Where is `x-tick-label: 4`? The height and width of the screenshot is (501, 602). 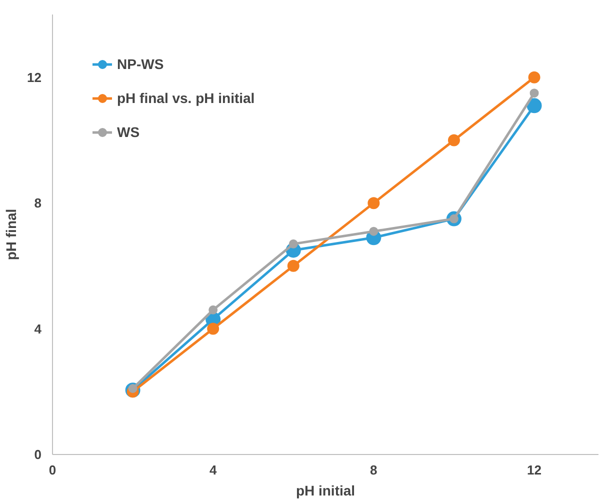
x-tick-label: 4 is located at coordinates (213, 470).